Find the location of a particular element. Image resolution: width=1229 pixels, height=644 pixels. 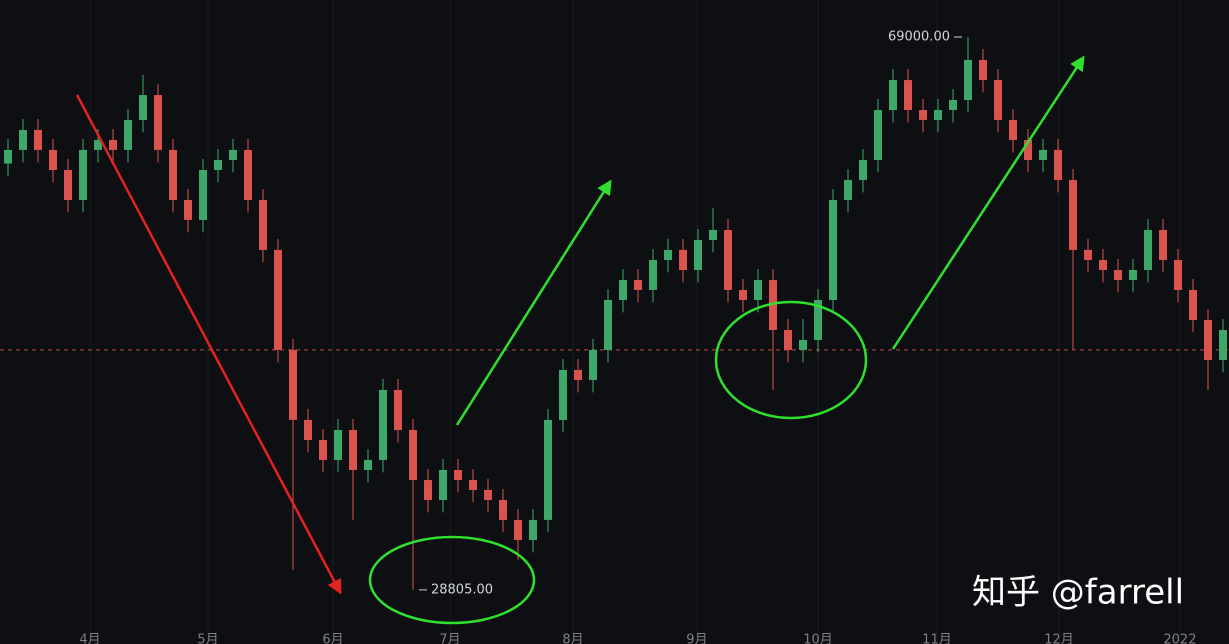

x-tick-label: 4月 is located at coordinates (89, 638).